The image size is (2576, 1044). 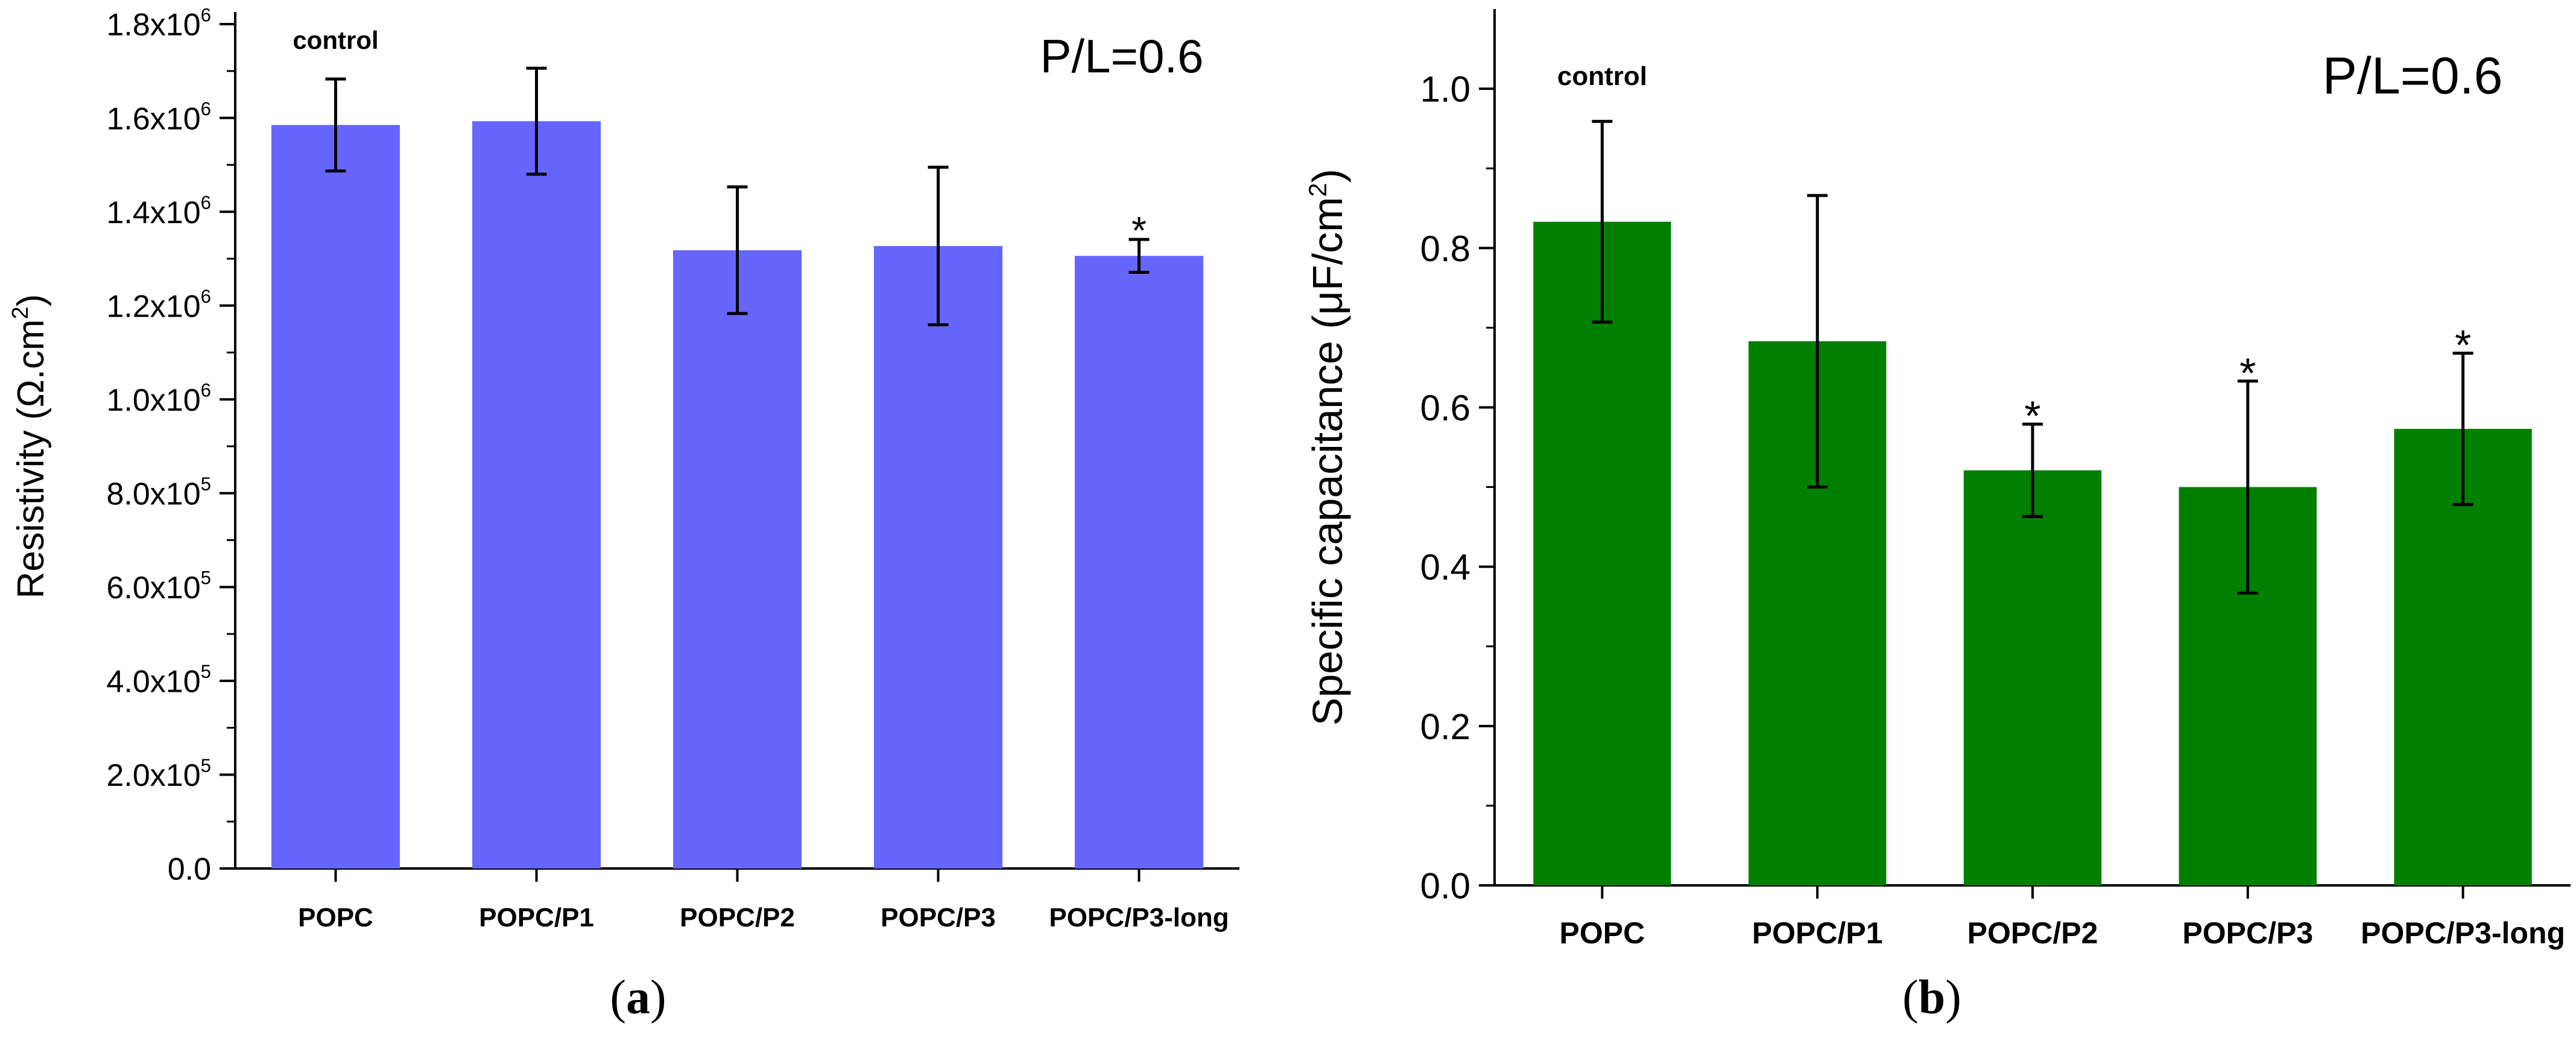 What do you see at coordinates (1445, 89) in the screenshot?
I see `y-tick-label: 1.0` at bounding box center [1445, 89].